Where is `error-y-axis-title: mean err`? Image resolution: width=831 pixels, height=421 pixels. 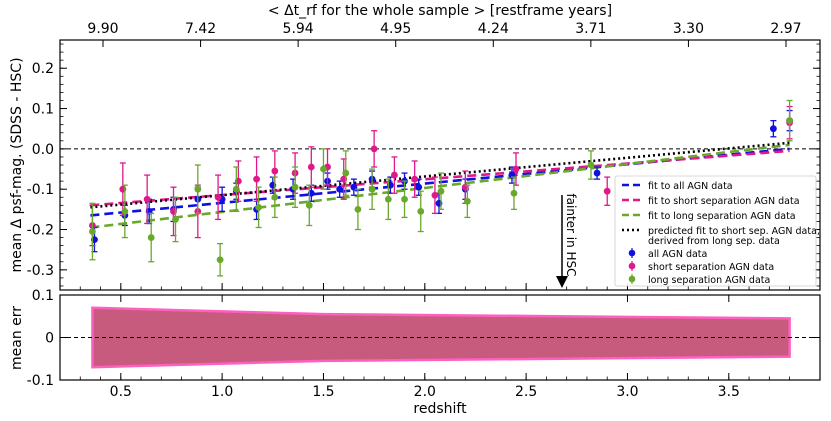 error-y-axis-title: mean err is located at coordinates (17, 338).